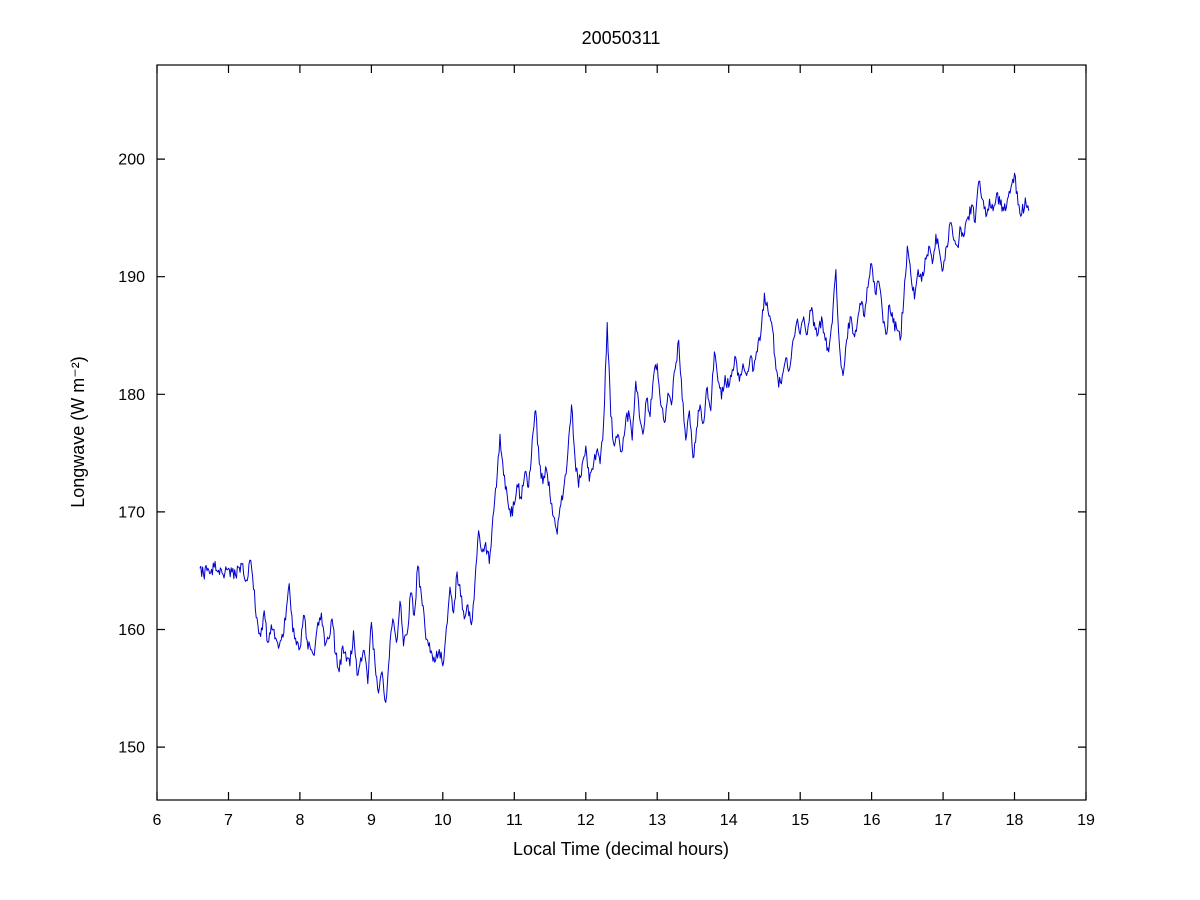 This screenshot has width=1200, height=900. Describe the element at coordinates (131, 630) in the screenshot. I see `y-tick-label: 160` at that location.